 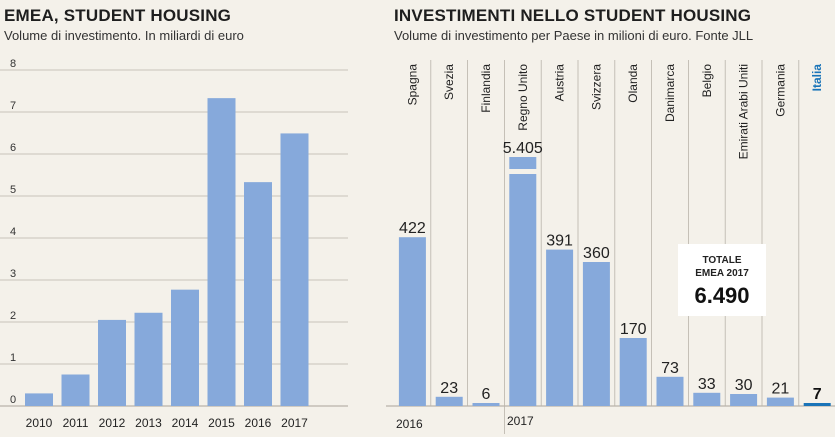 I want to click on category-label: Italia, so click(x=817, y=78).